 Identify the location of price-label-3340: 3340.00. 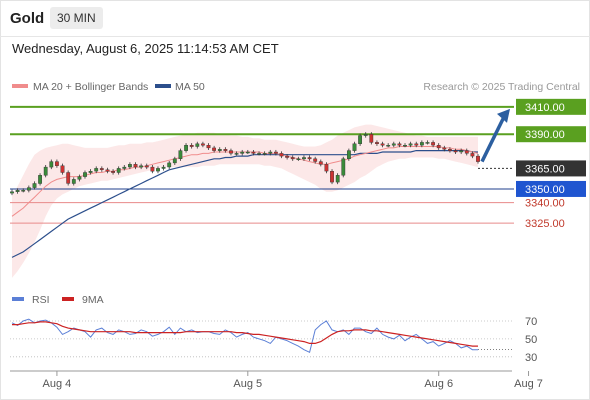
(545, 204).